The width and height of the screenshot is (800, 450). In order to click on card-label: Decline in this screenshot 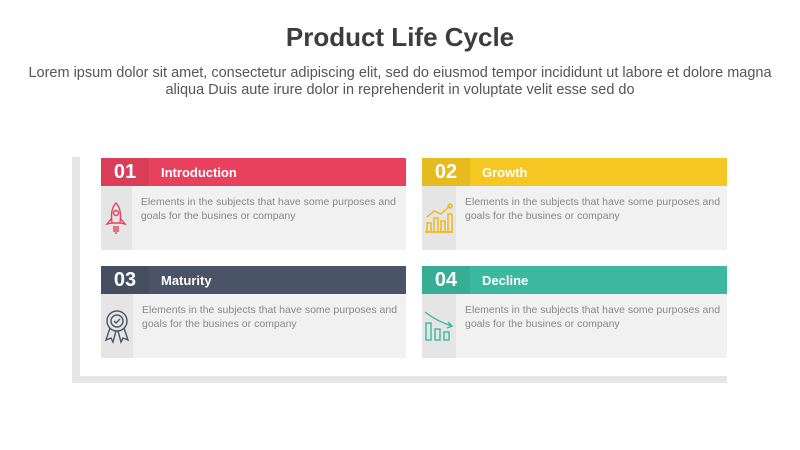, I will do `click(505, 280)`.